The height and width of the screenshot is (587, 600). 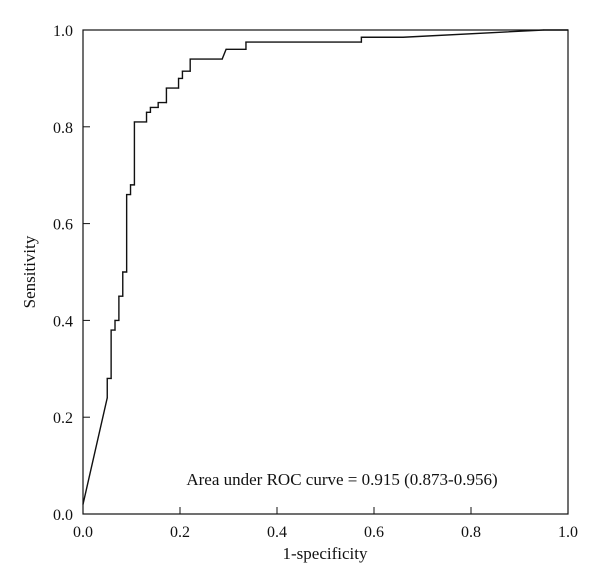 What do you see at coordinates (568, 532) in the screenshot?
I see `x-tick-label: 1.0` at bounding box center [568, 532].